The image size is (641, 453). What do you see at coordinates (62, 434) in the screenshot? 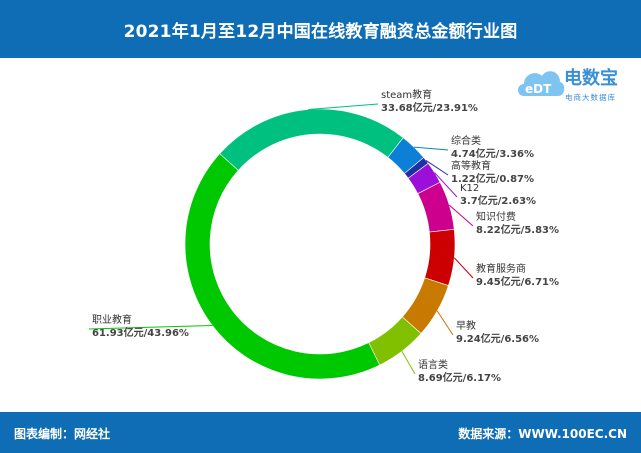
I see `footer-credit: 图表编制：网经社` at bounding box center [62, 434].